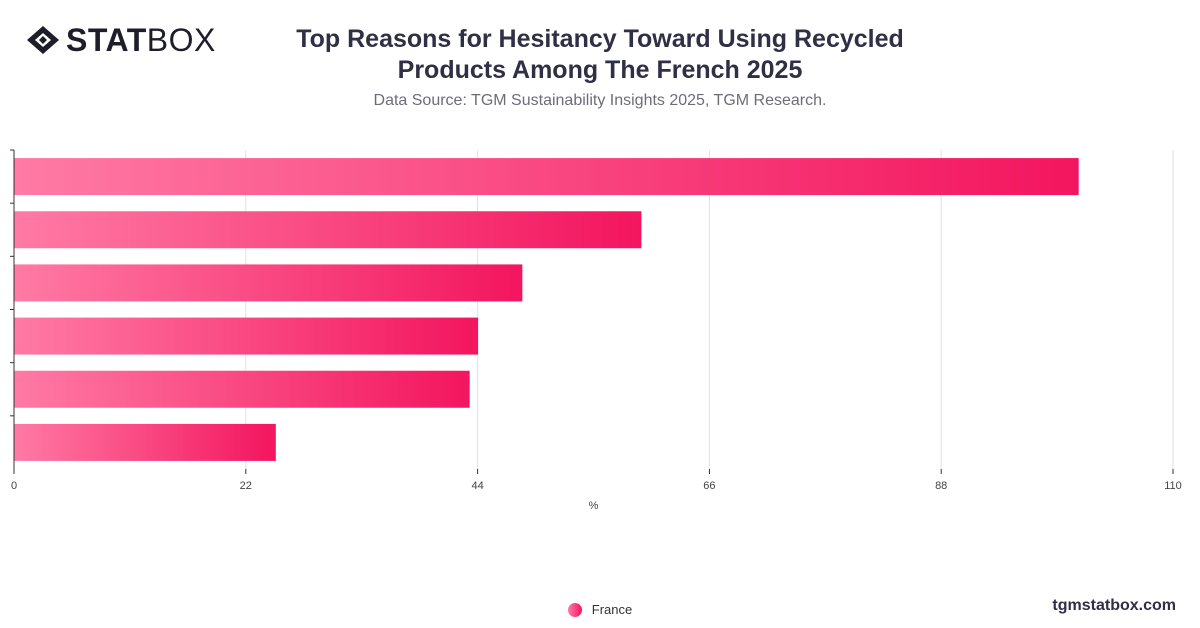 Image resolution: width=1200 pixels, height=628 pixels. What do you see at coordinates (709, 486) in the screenshot?
I see `x-tick-label: 66` at bounding box center [709, 486].